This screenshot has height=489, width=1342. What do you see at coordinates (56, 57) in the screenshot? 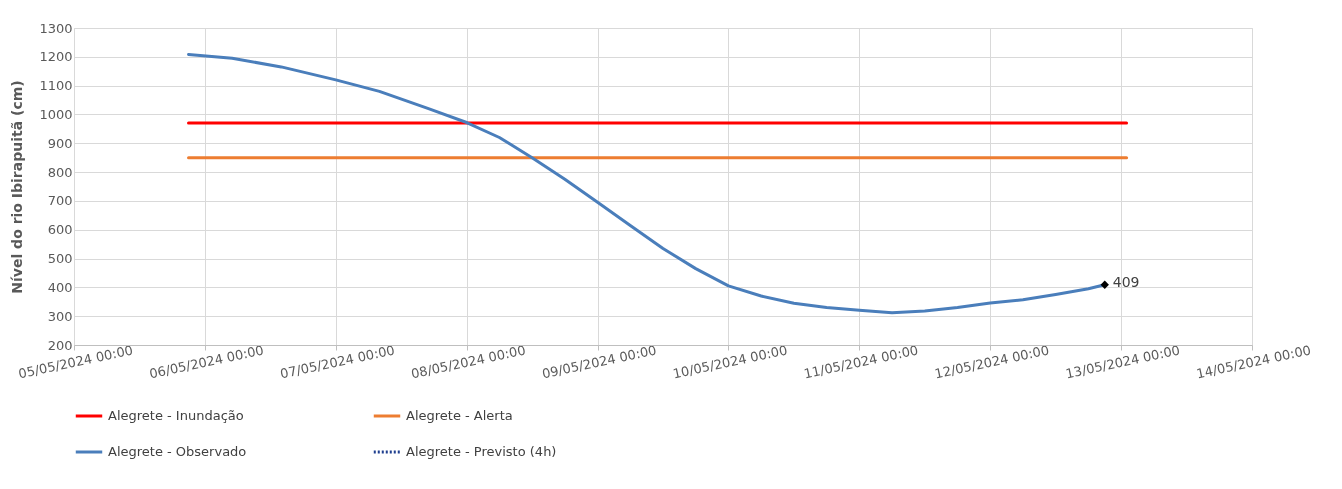
I see `y-tick-label: 1200` at bounding box center [56, 57].